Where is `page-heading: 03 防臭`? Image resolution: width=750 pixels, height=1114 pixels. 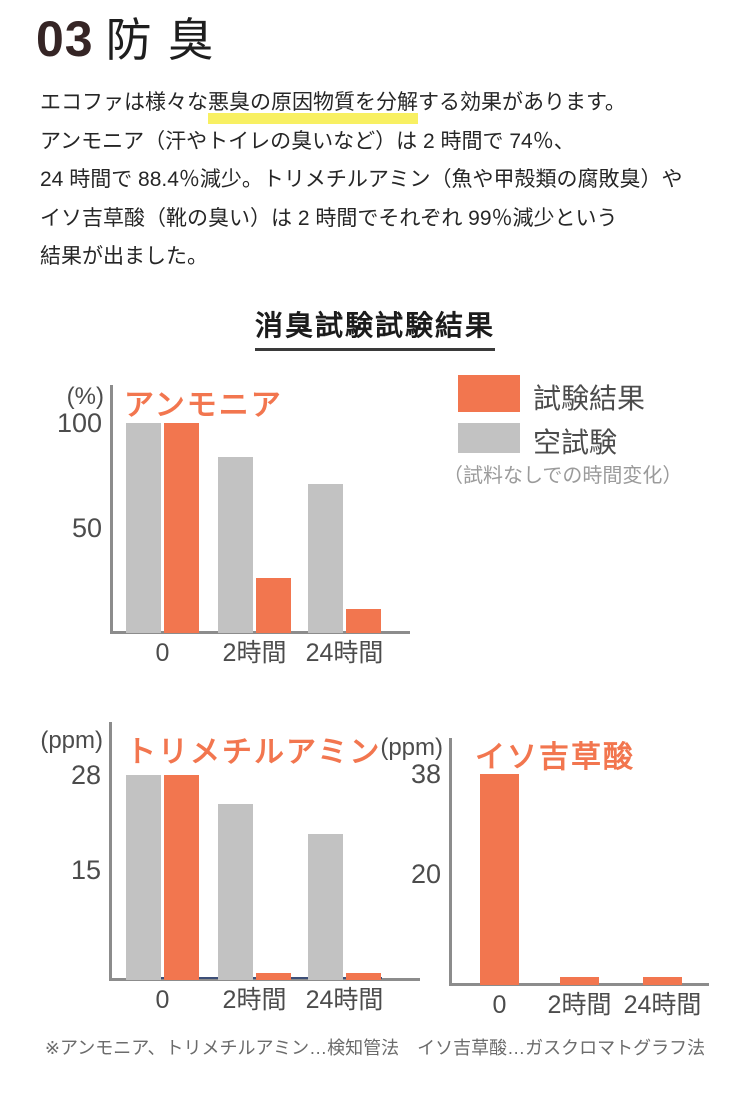 page-heading: 03 防臭 is located at coordinates (133, 37).